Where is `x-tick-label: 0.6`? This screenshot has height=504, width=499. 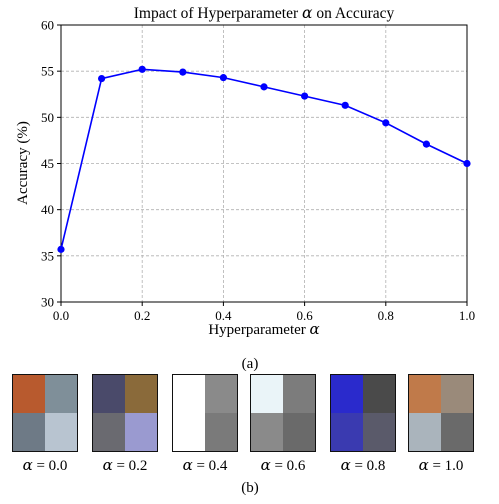 x-tick-label: 0.6 is located at coordinates (304, 315).